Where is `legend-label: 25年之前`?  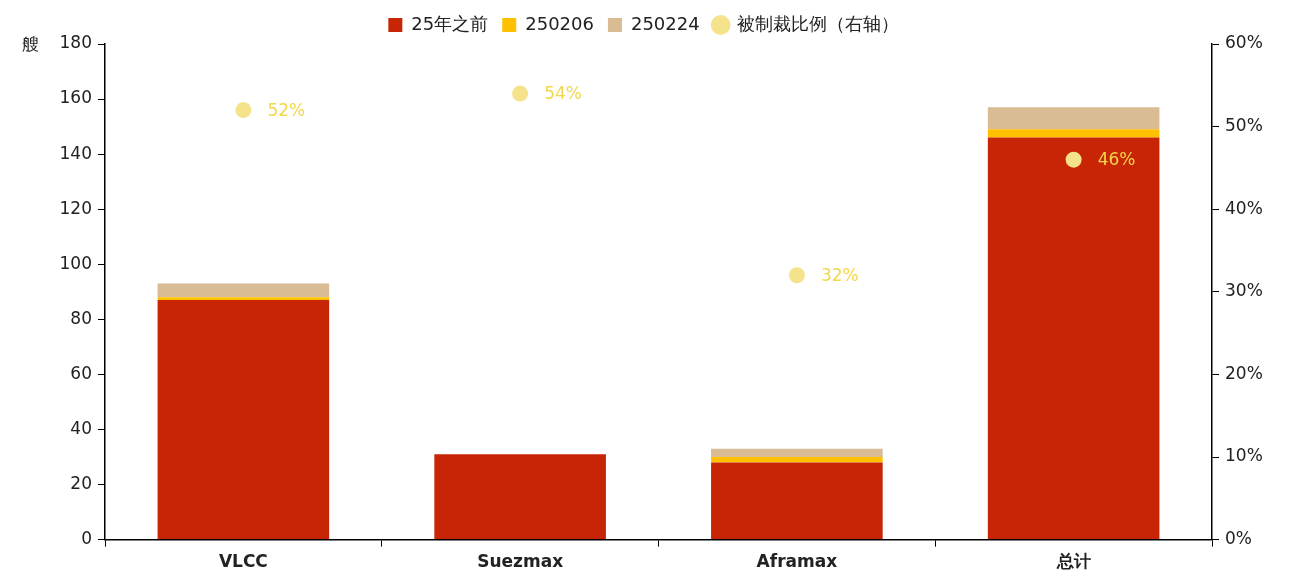 legend-label: 25年之前 is located at coordinates (450, 23).